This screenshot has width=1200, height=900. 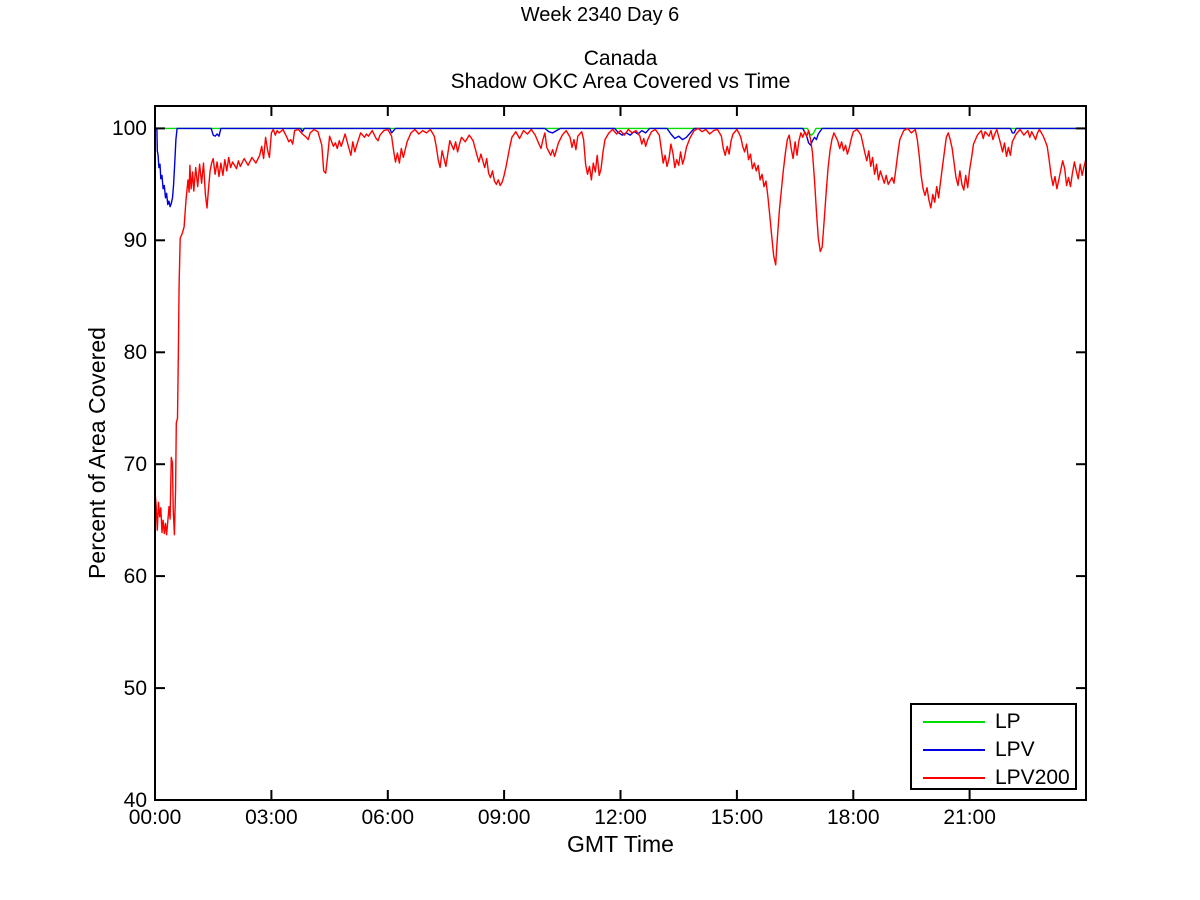 What do you see at coordinates (620, 131) in the screenshot?
I see `series-line-LP` at bounding box center [620, 131].